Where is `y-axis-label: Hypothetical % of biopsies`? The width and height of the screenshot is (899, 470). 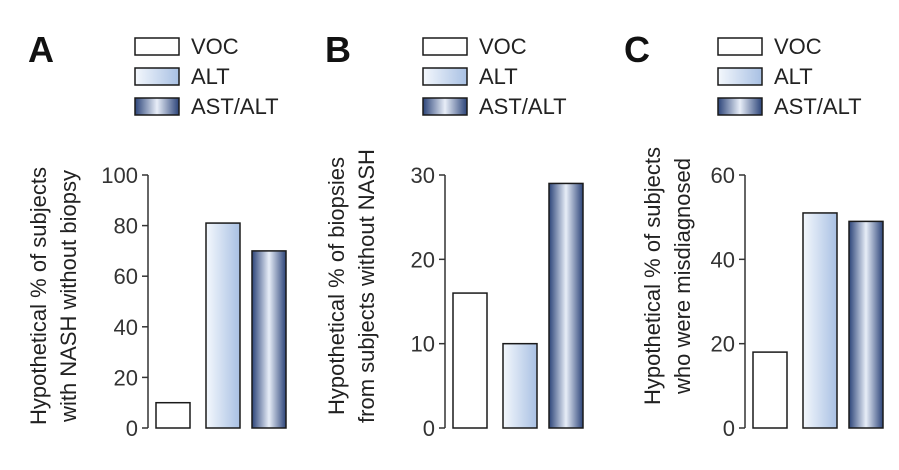
y-axis-label: Hypothetical % of biopsies is located at coordinates (336, 286).